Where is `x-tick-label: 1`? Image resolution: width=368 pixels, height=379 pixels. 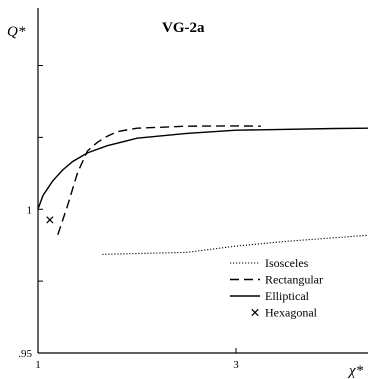
x-tick-label: 1 is located at coordinates (38, 365).